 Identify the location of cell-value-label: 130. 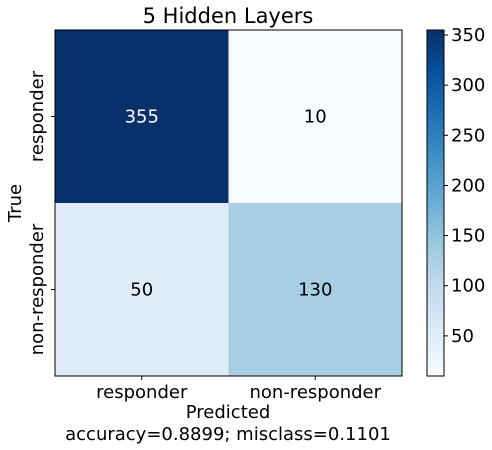
(315, 290).